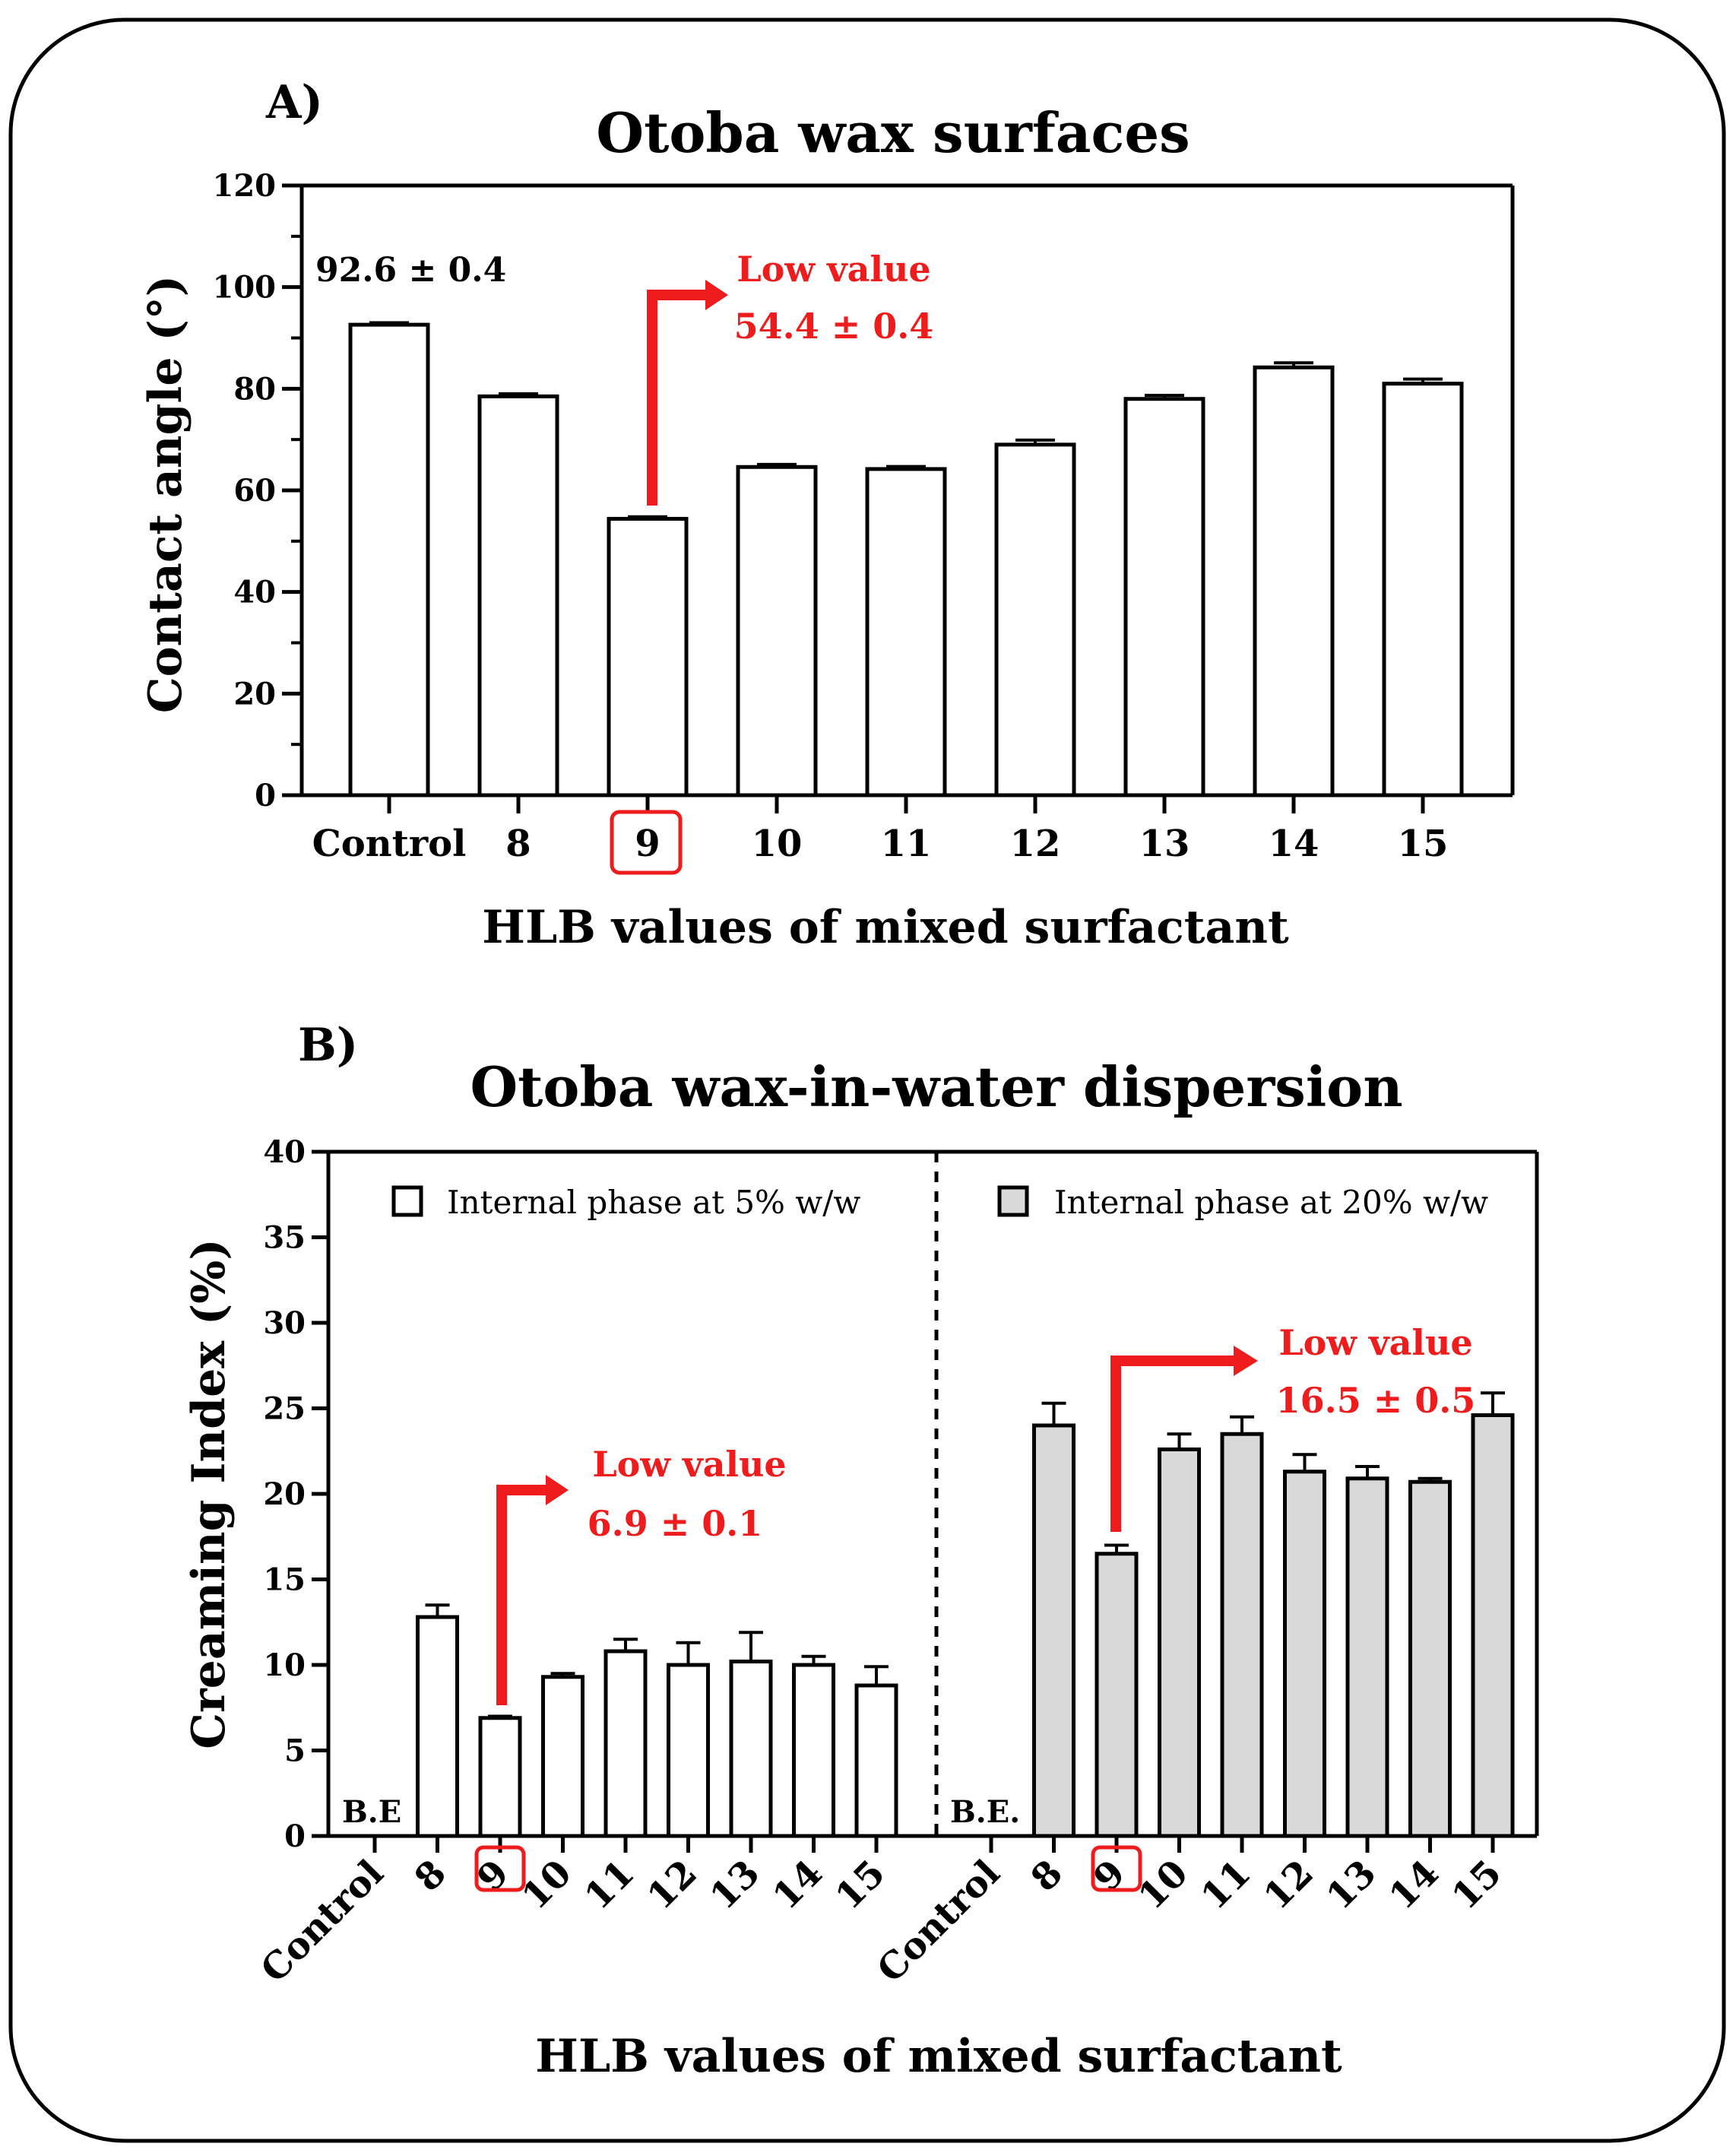 The height and width of the screenshot is (2153, 1736). What do you see at coordinates (209, 1493) in the screenshot?
I see `panel-b-y-axis-label: Creaming Index (%)` at bounding box center [209, 1493].